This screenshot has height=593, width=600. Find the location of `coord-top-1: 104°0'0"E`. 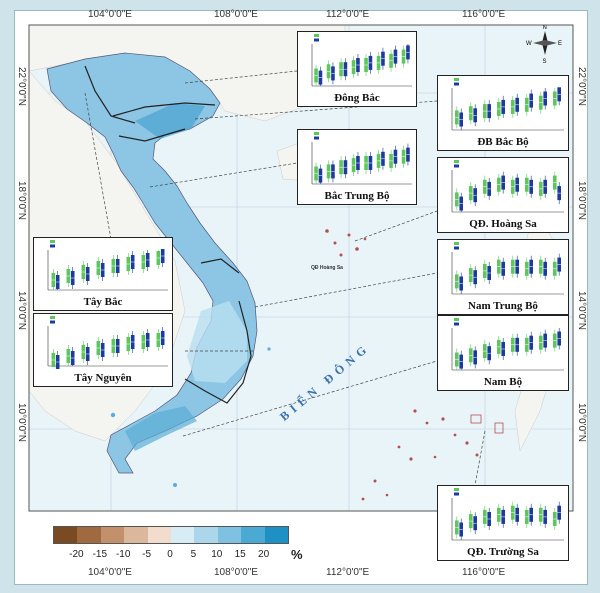

coord-top-1: 104°0'0"E is located at coordinates (110, 14).